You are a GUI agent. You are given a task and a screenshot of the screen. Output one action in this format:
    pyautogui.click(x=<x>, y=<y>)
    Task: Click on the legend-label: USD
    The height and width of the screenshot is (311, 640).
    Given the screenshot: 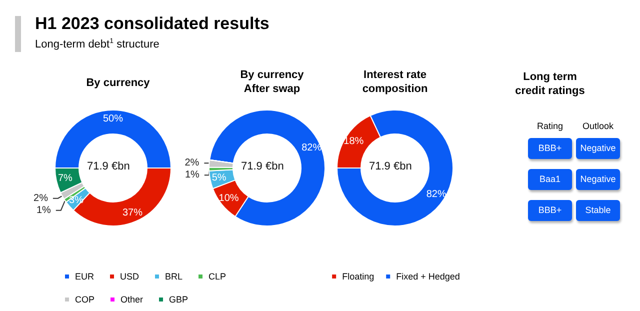 What is the action you would take?
    pyautogui.click(x=130, y=277)
    